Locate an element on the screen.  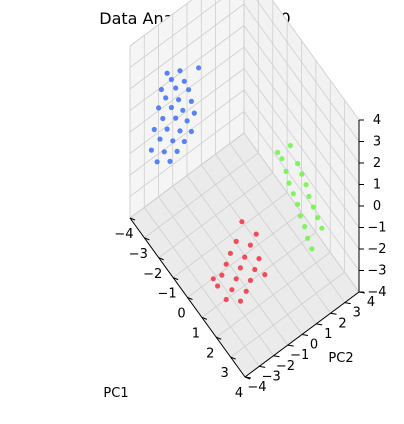
x-tick-label: 1 is located at coordinates (196, 333).